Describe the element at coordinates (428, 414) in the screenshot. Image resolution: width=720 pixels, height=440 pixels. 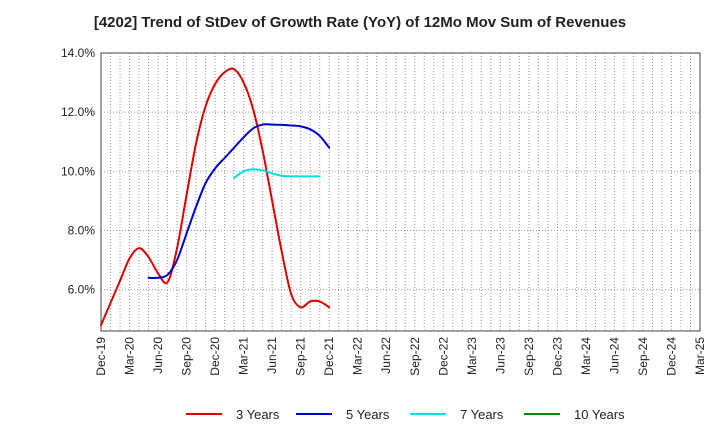
I see `legend-swatch-7-years` at that location.